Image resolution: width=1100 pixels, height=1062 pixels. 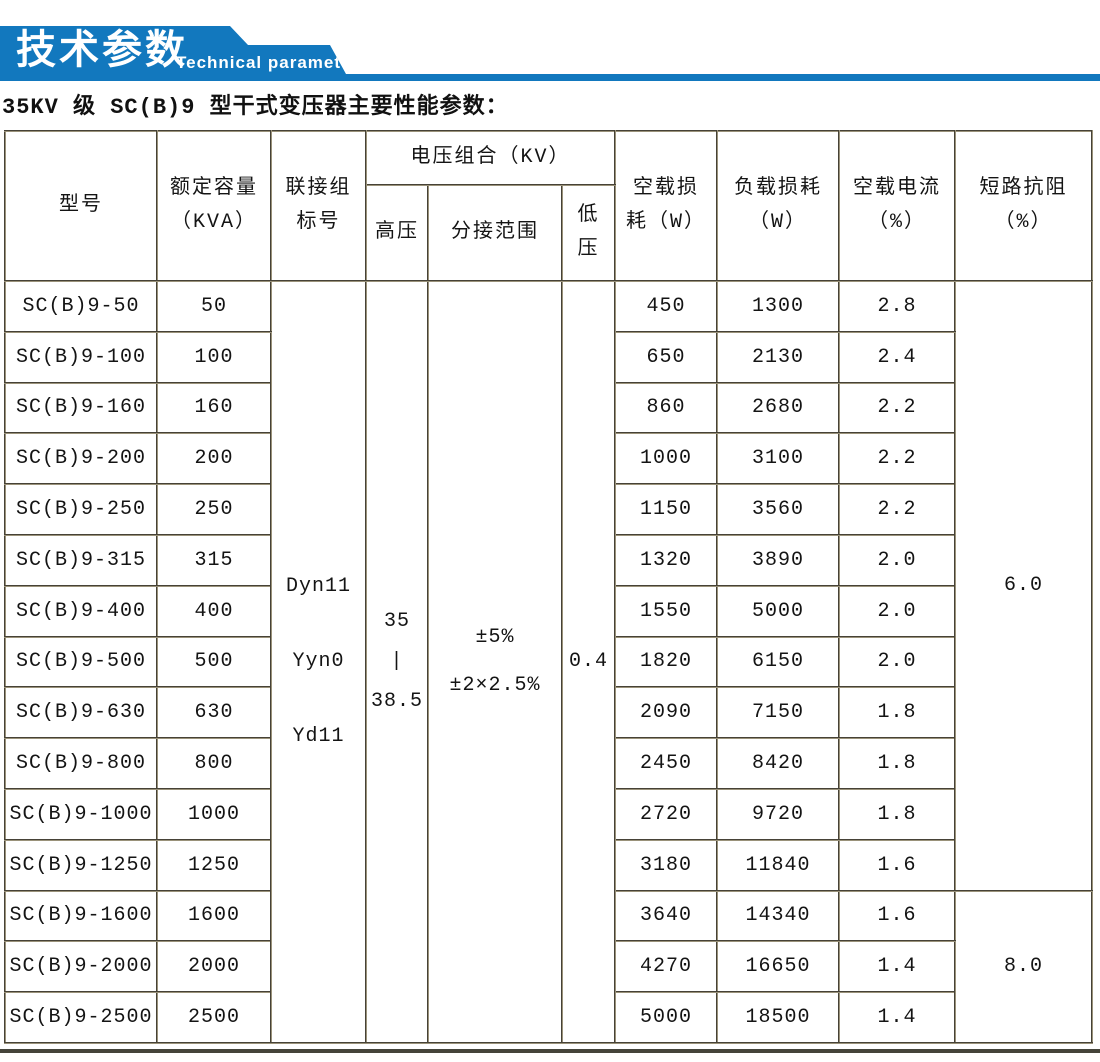 I want to click on load-loss-cell: 3560, so click(x=778, y=509).